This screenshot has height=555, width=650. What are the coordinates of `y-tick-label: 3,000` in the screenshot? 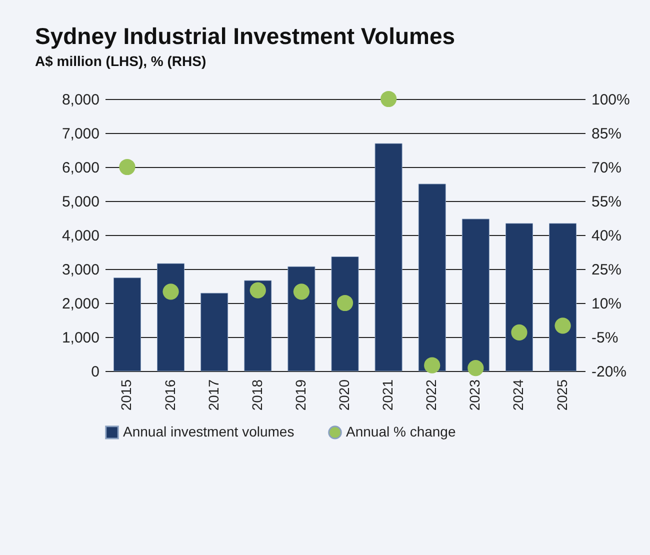 It's located at (81, 270).